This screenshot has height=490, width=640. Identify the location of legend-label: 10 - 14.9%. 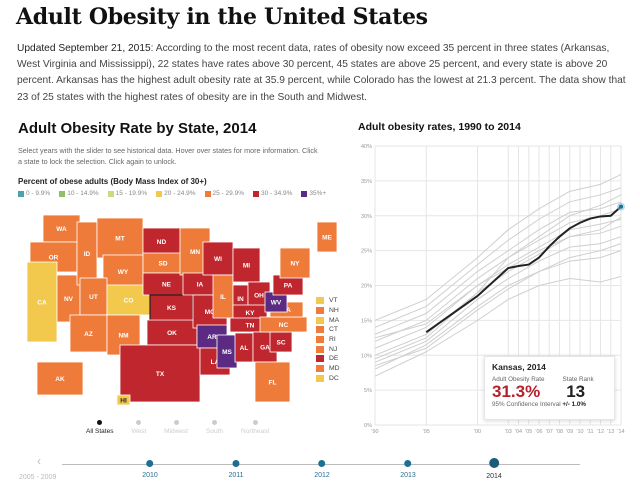
(83, 193).